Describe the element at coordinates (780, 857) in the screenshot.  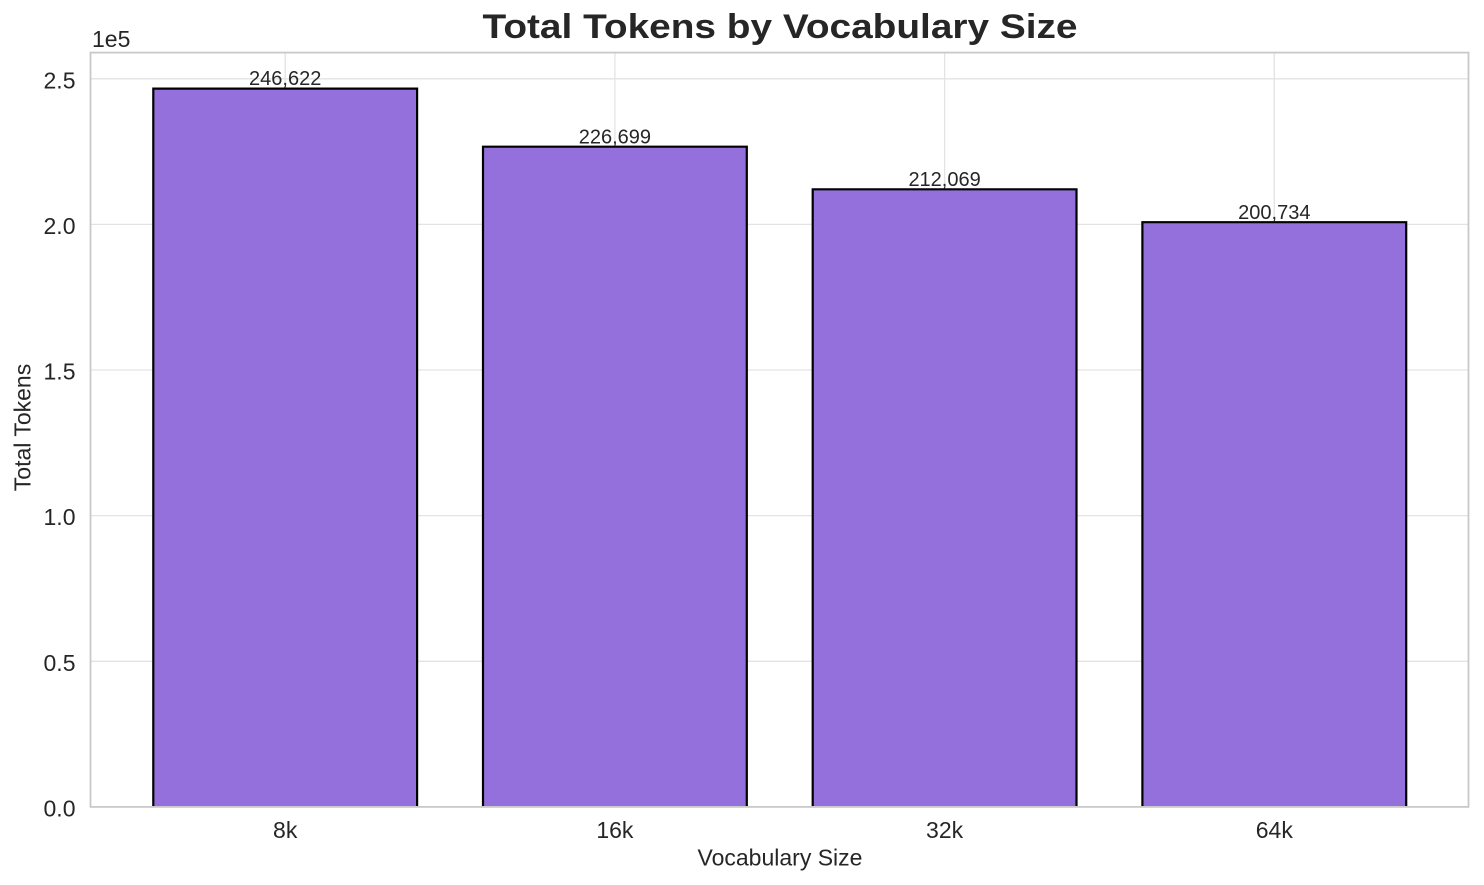
I see `svg-text: Vocabulary Size` at that location.